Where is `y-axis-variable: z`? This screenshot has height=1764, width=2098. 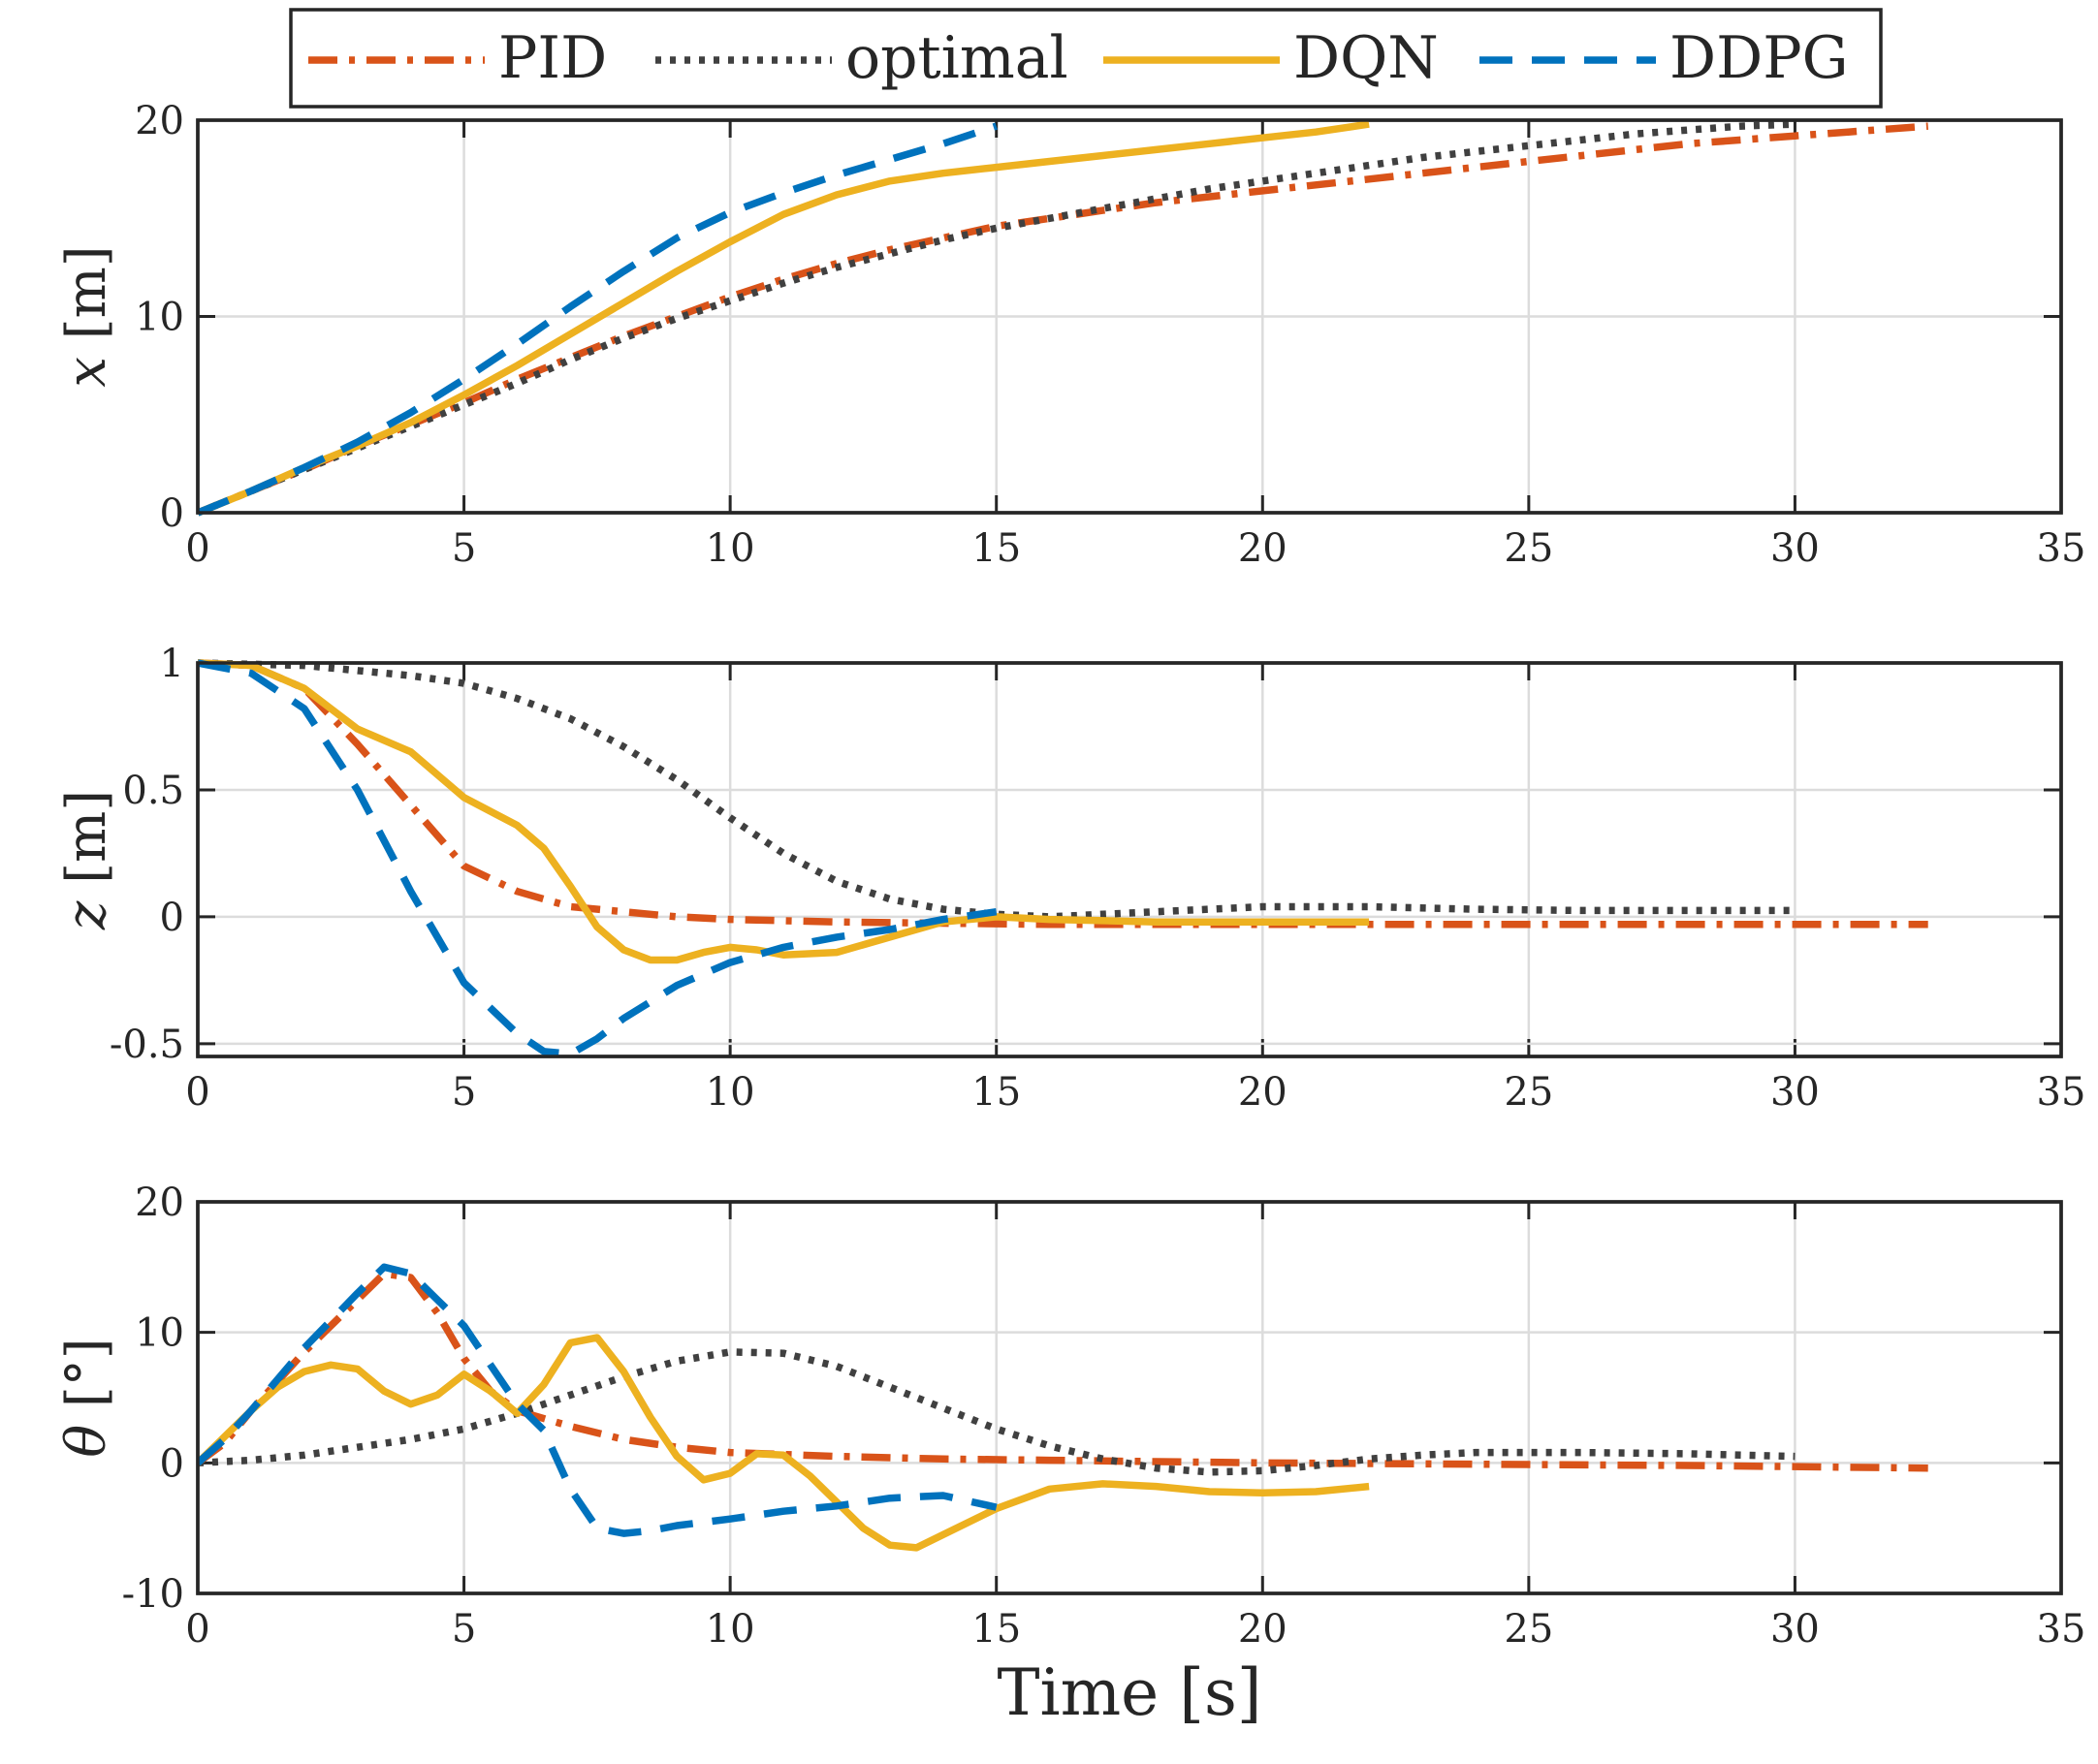
y-axis-variable: z is located at coordinates (86, 915).